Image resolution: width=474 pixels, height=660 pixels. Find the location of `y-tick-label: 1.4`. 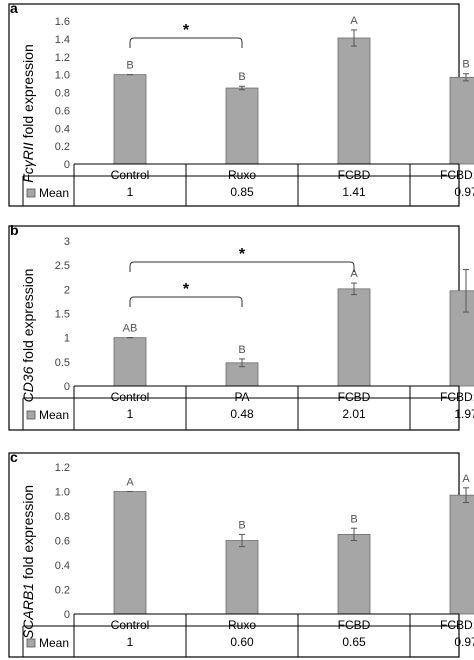

y-tick-label: 1.4 is located at coordinates (62, 40).